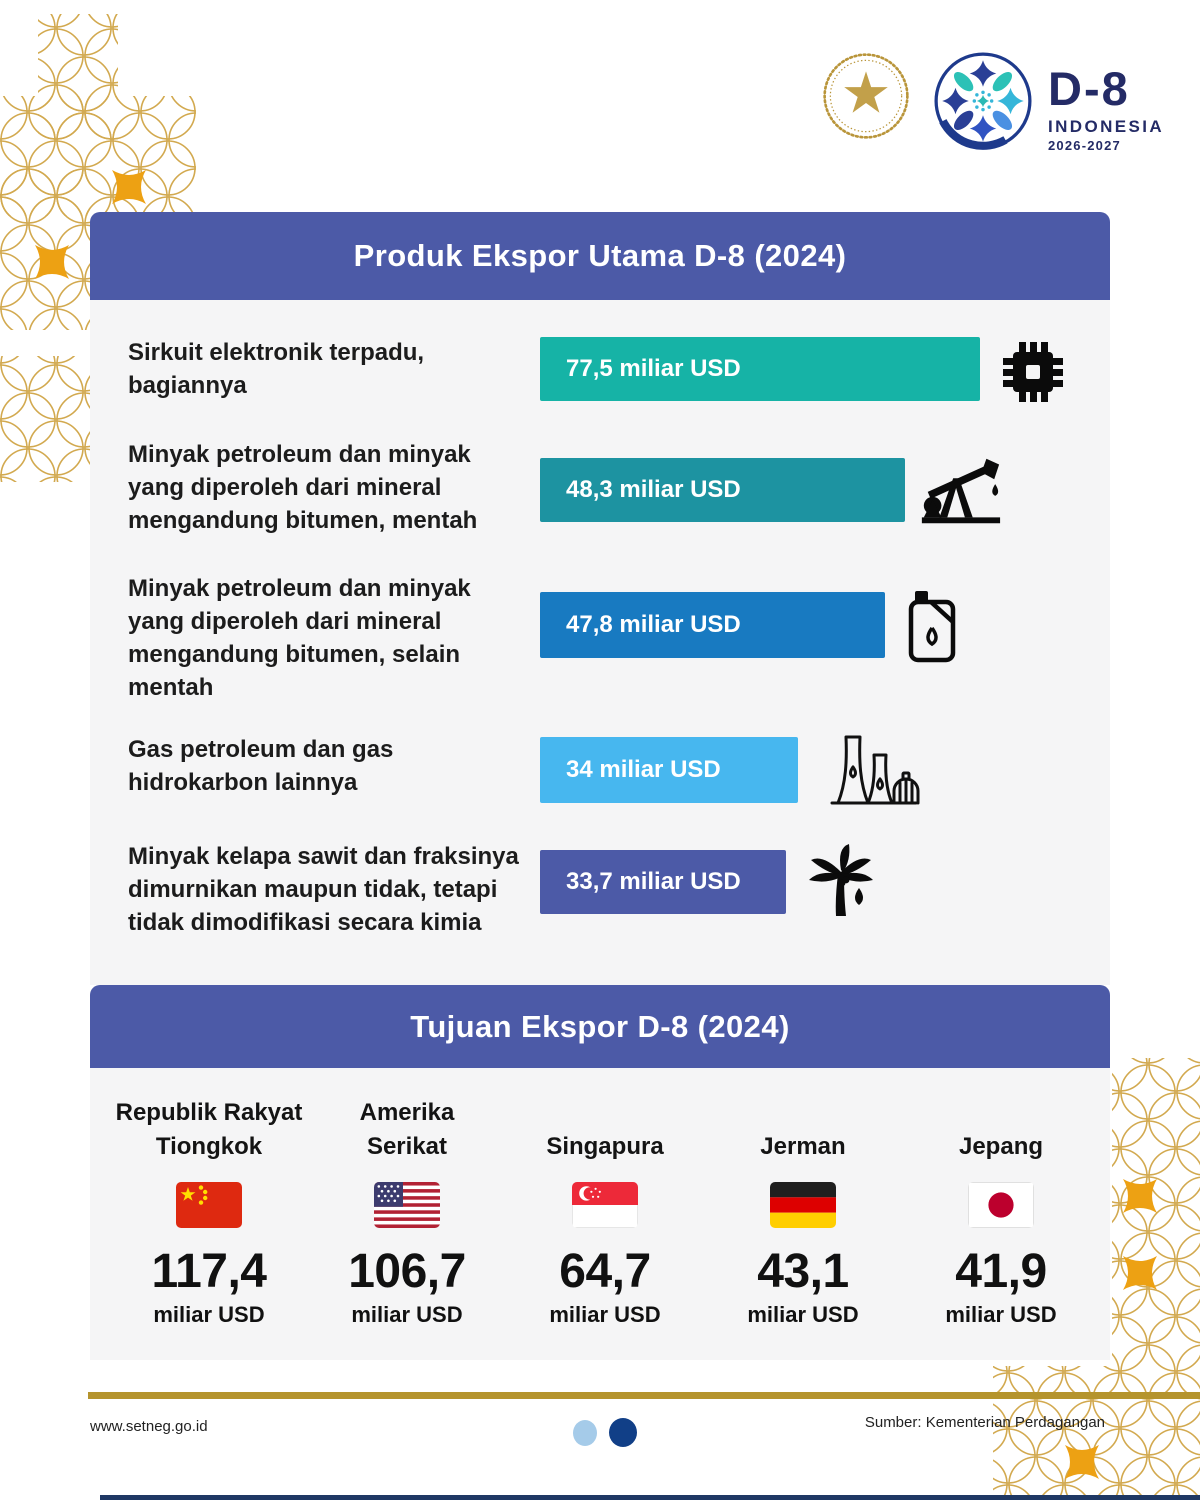 The width and height of the screenshot is (1200, 1500). Describe the element at coordinates (1089, 88) in the screenshot. I see `d8-wordmark: D-8` at that location.